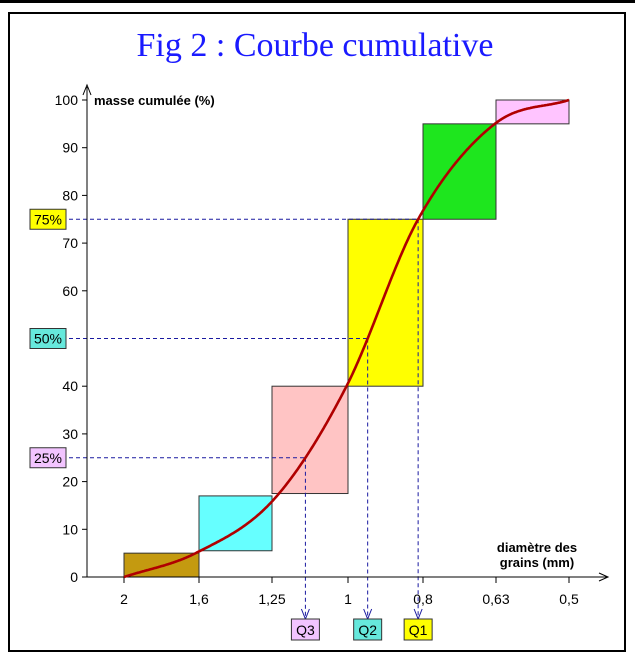 The image size is (635, 654). Describe the element at coordinates (70, 195) in the screenshot. I see `y-tick-label-80: 80` at that location.